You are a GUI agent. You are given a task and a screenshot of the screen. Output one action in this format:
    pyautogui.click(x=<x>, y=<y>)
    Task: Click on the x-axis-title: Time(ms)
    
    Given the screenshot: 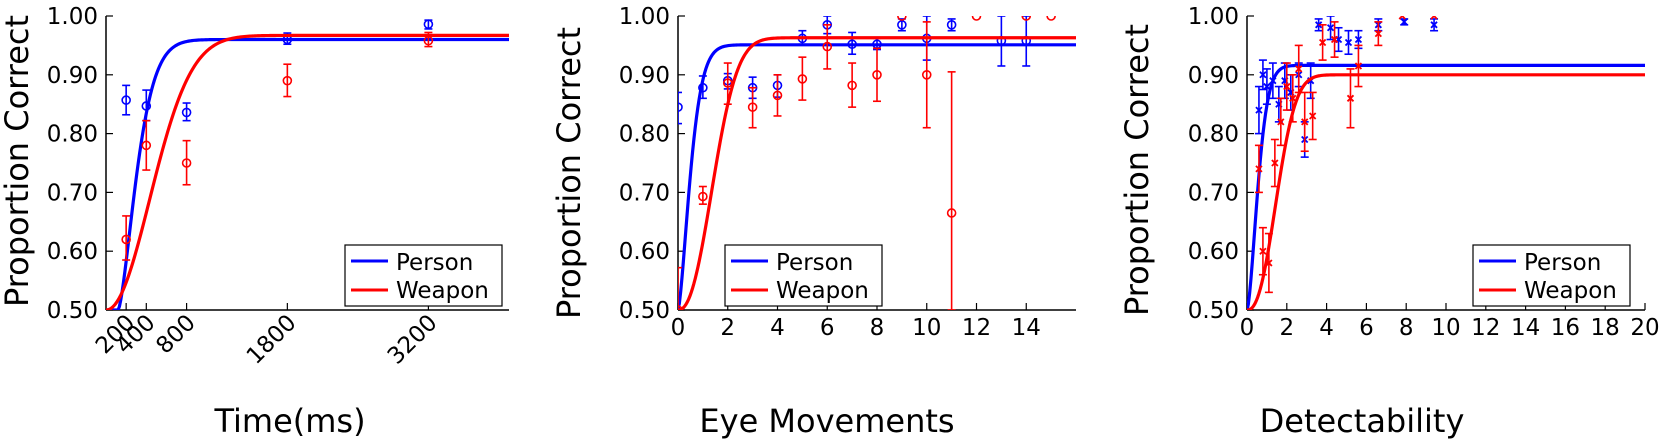 What is the action you would take?
    pyautogui.click(x=289, y=421)
    